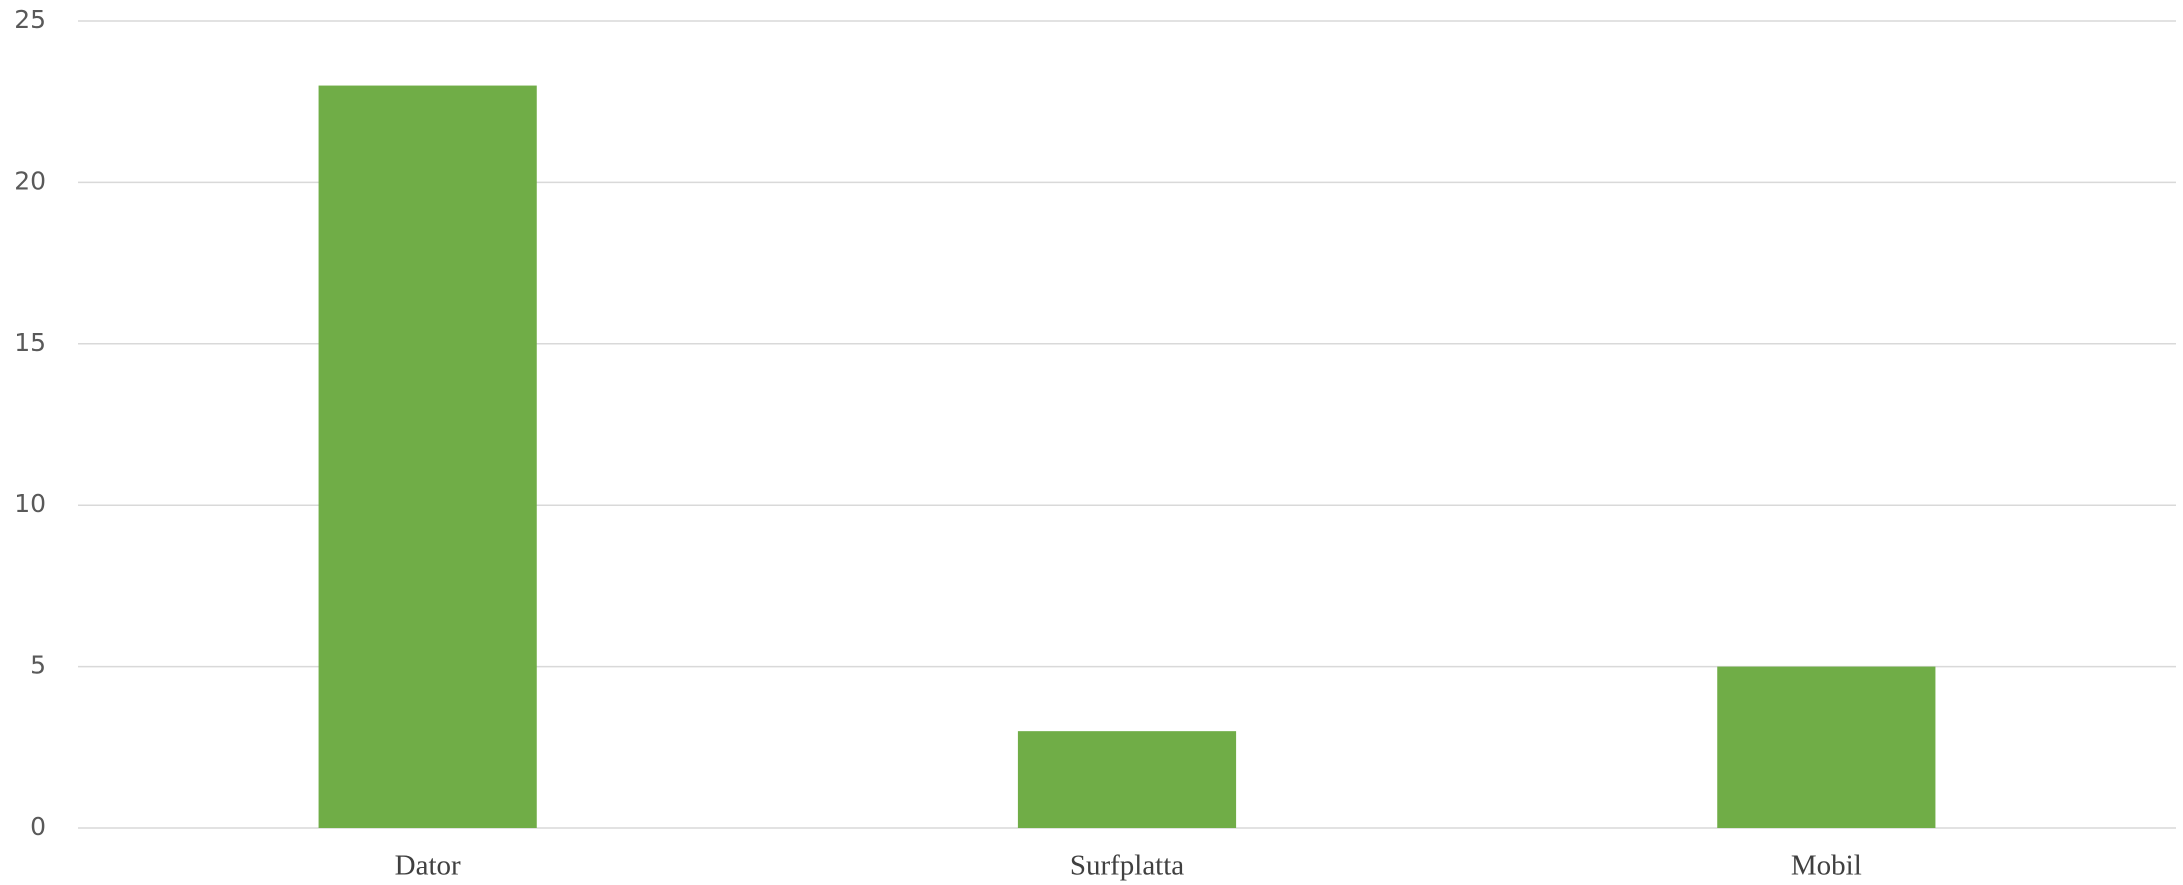 The width and height of the screenshot is (2183, 885). I want to click on y-tick-label: 5, so click(38, 665).